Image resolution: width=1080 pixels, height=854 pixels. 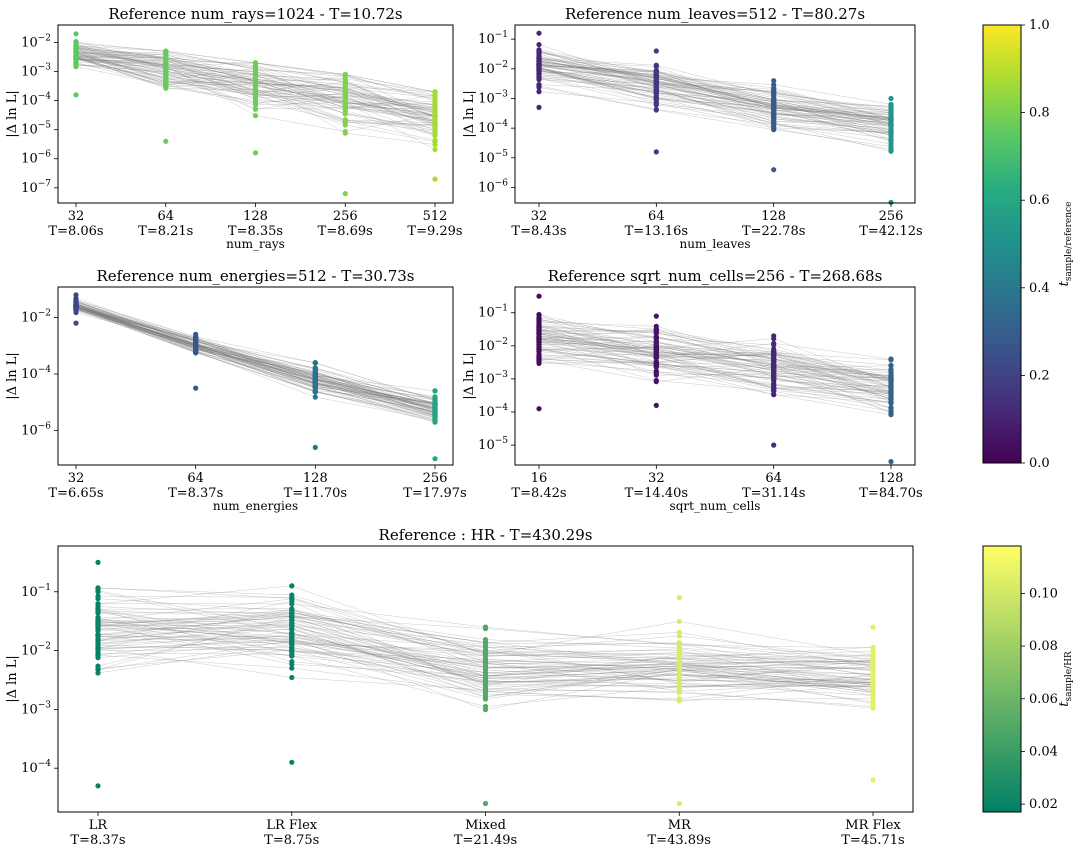 I want to click on x-tick-time: T=9.29s, so click(x=434, y=231).